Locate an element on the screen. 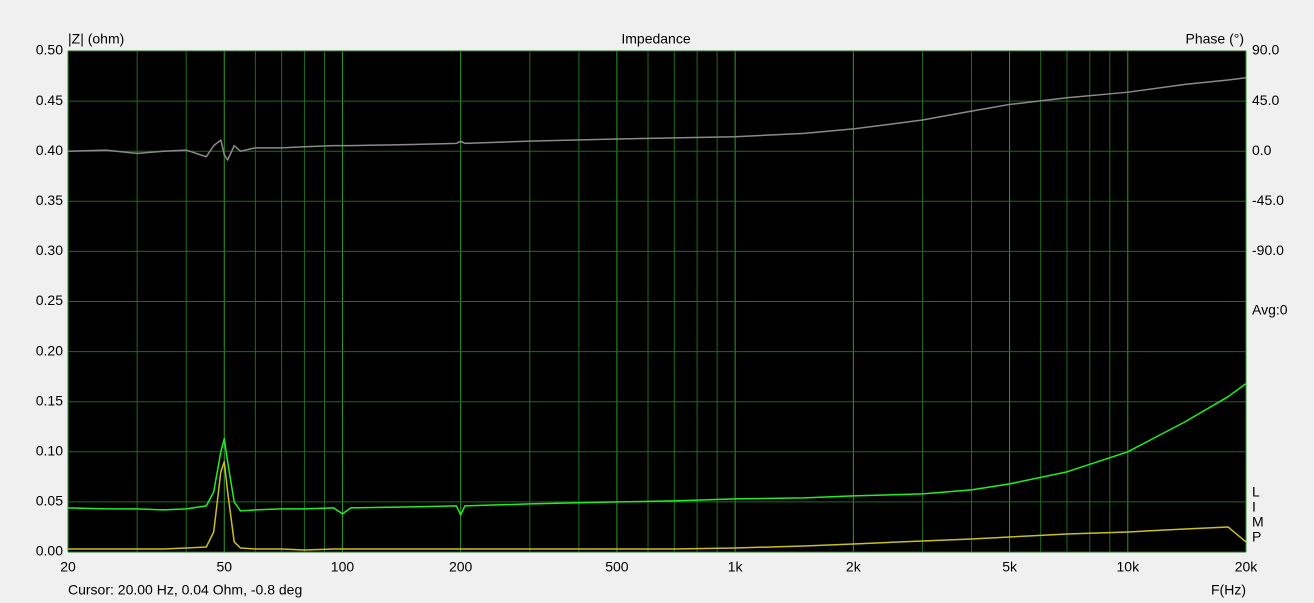 The width and height of the screenshot is (1314, 603). x-tick-label: 500 is located at coordinates (617, 567).